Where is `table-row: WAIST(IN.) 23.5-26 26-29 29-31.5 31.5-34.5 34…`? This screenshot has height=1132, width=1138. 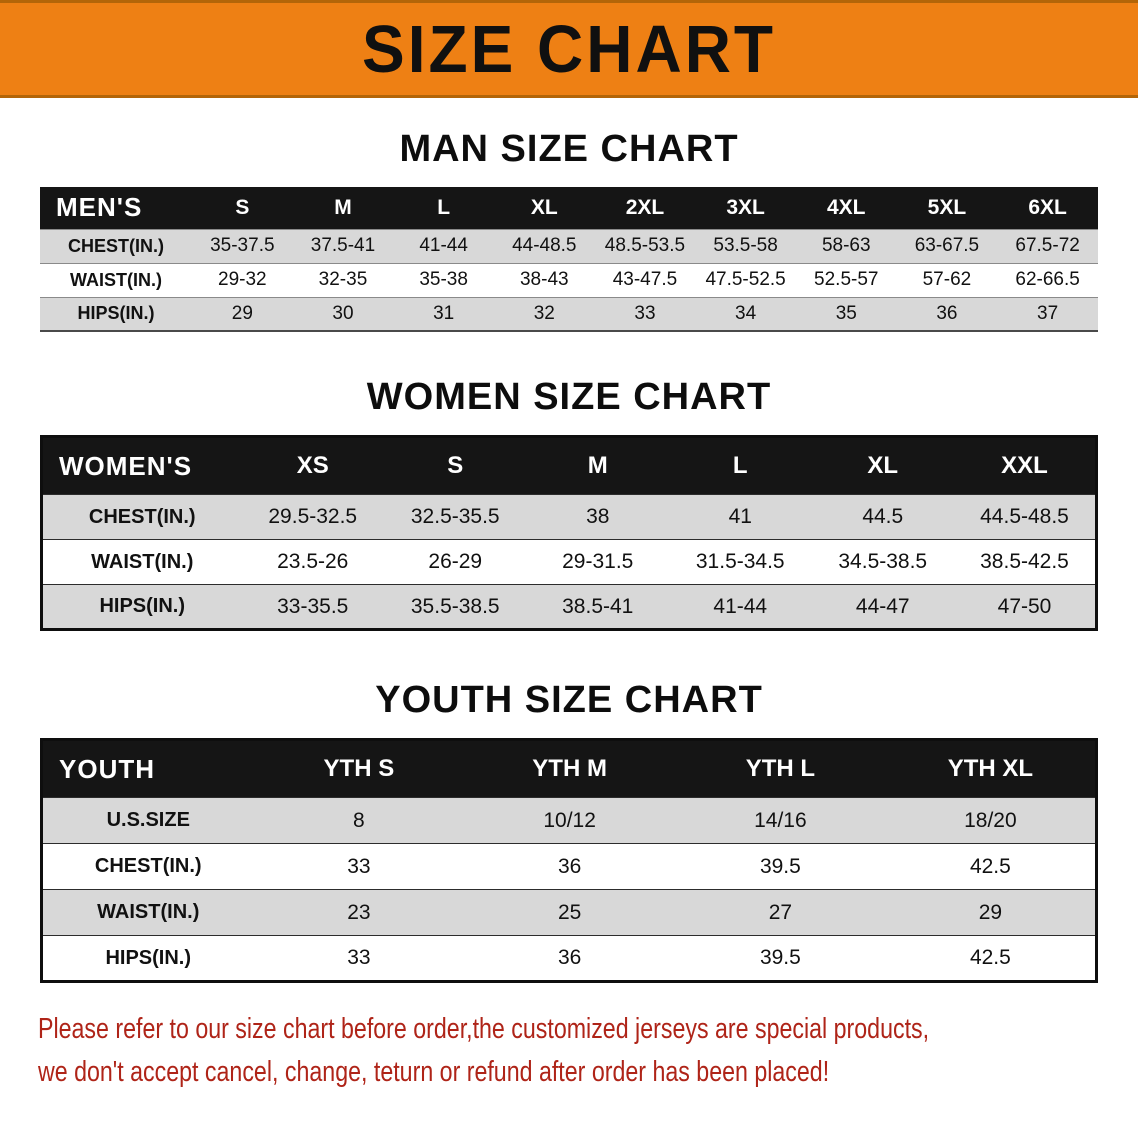
table-row: WAIST(IN.) 23.5-26 26-29 29-31.5 31.5-34.5 34… is located at coordinates (569, 562).